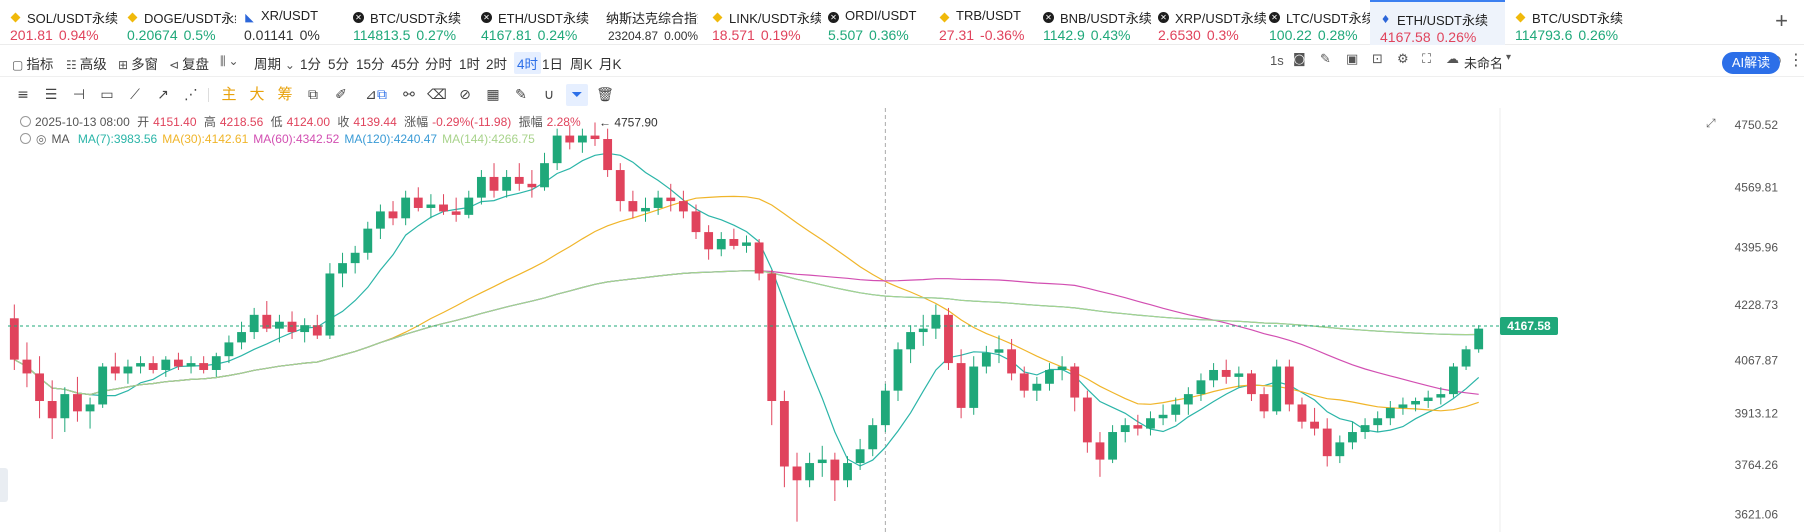 The height and width of the screenshot is (532, 1804). I want to click on ticker-7: ✕ ORDI/USDT 5.507 0.36%, so click(873, 22).